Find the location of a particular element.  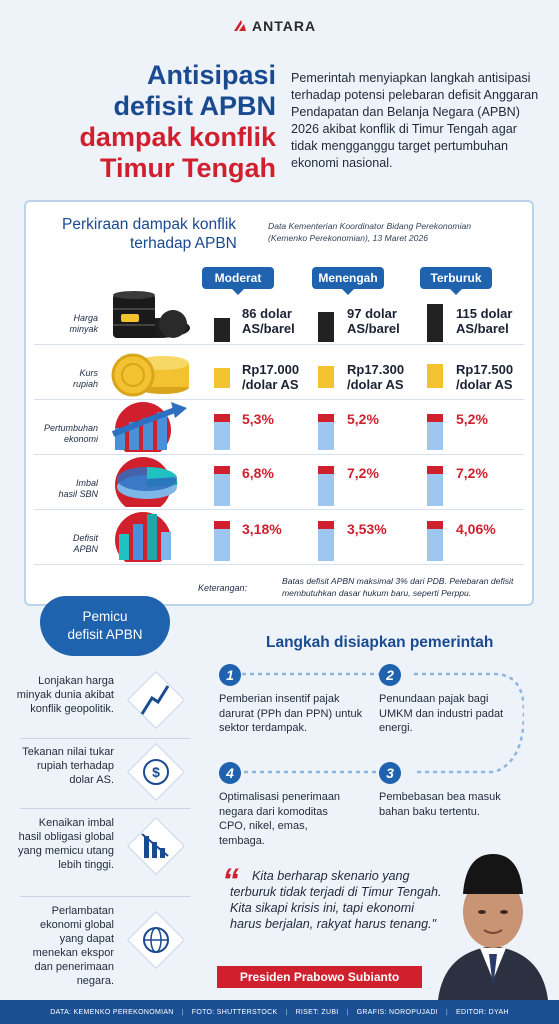

oil-value-terburuk: 115 dolar AS/barel is located at coordinates (484, 321).